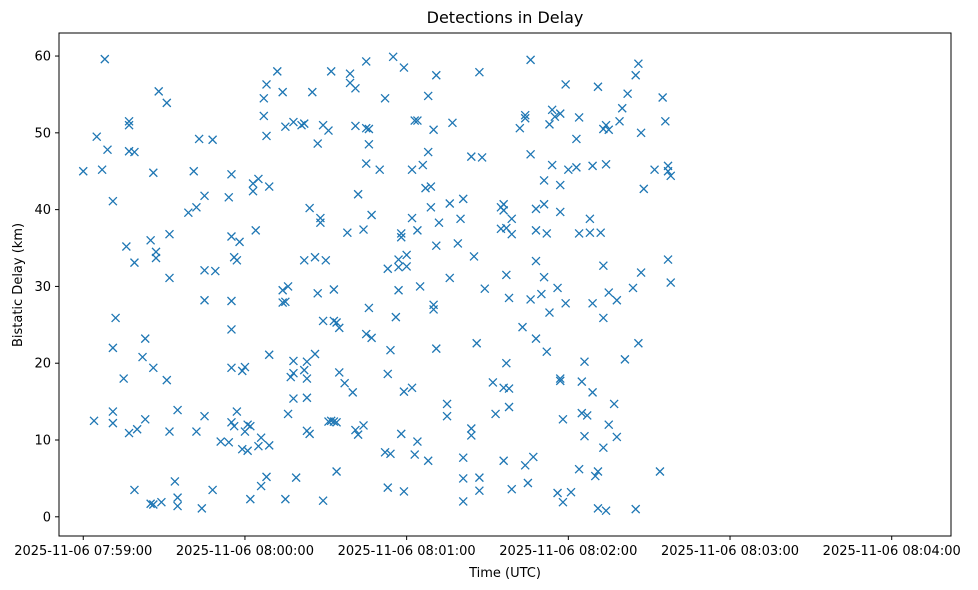  What do you see at coordinates (42, 287) in the screenshot?
I see `y-tick-label: 30` at bounding box center [42, 287].